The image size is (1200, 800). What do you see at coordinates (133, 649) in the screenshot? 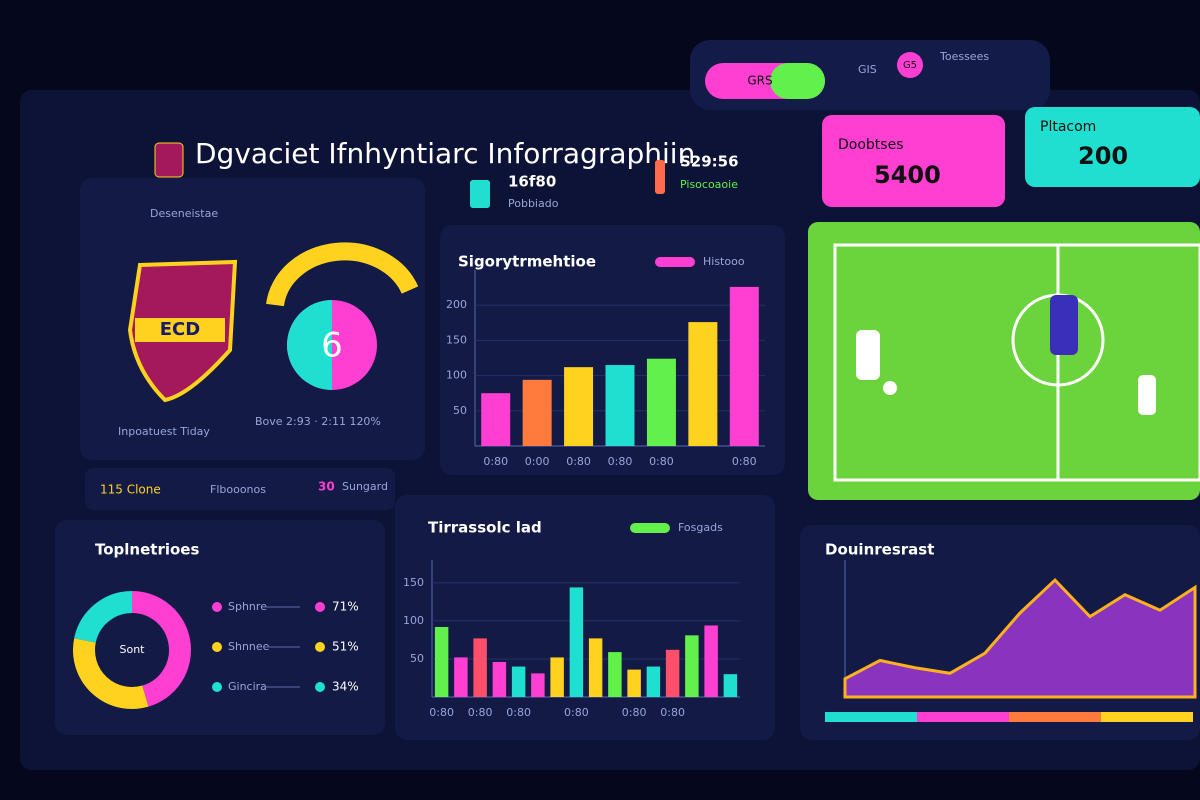
I see `donut-center: Sont` at bounding box center [133, 649].